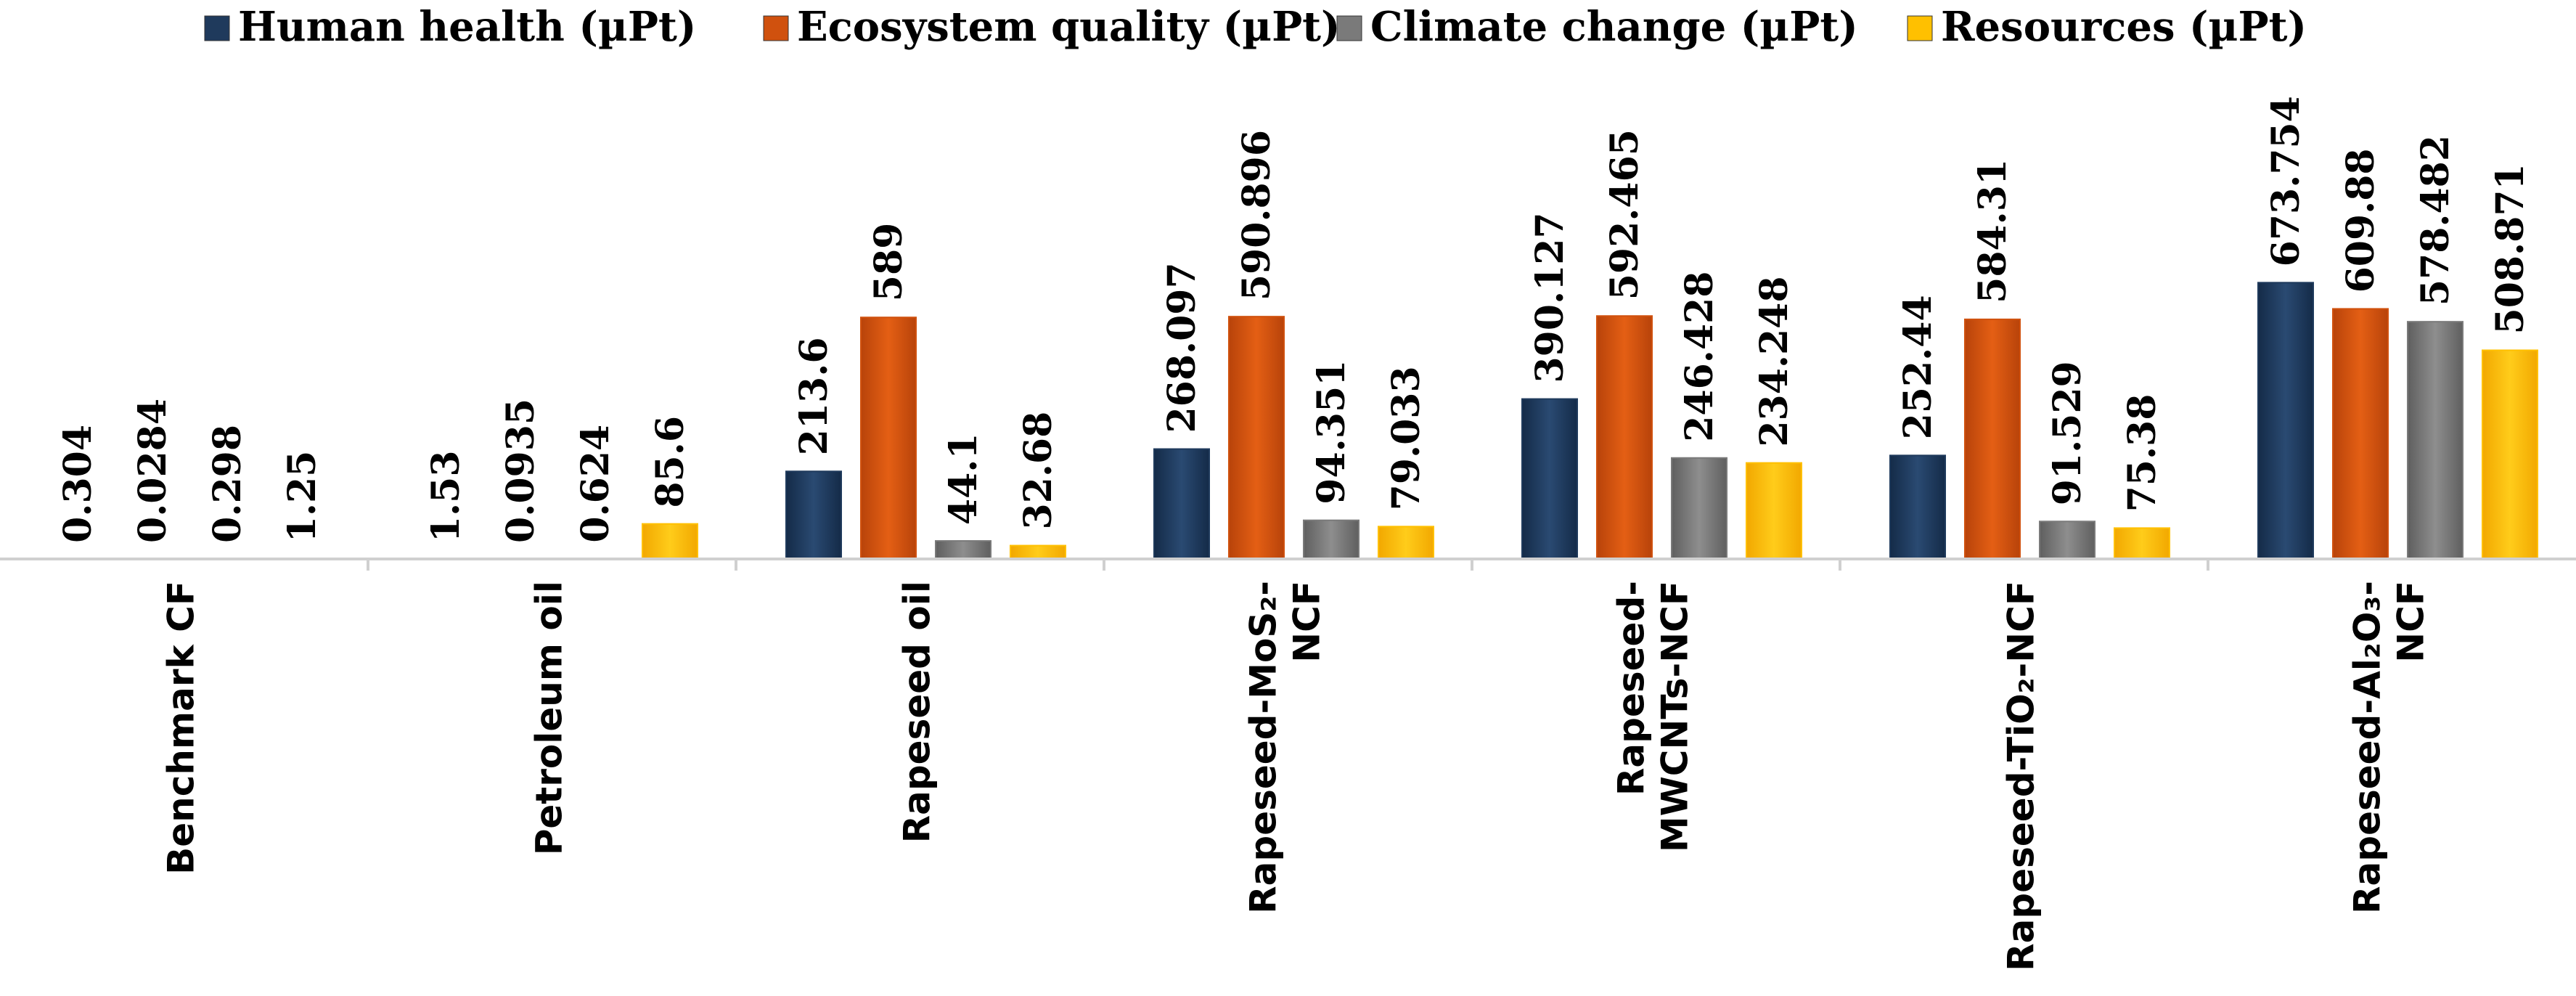 The height and width of the screenshot is (996, 2576). I want to click on value-label-1-0: 1.53, so click(446, 496).